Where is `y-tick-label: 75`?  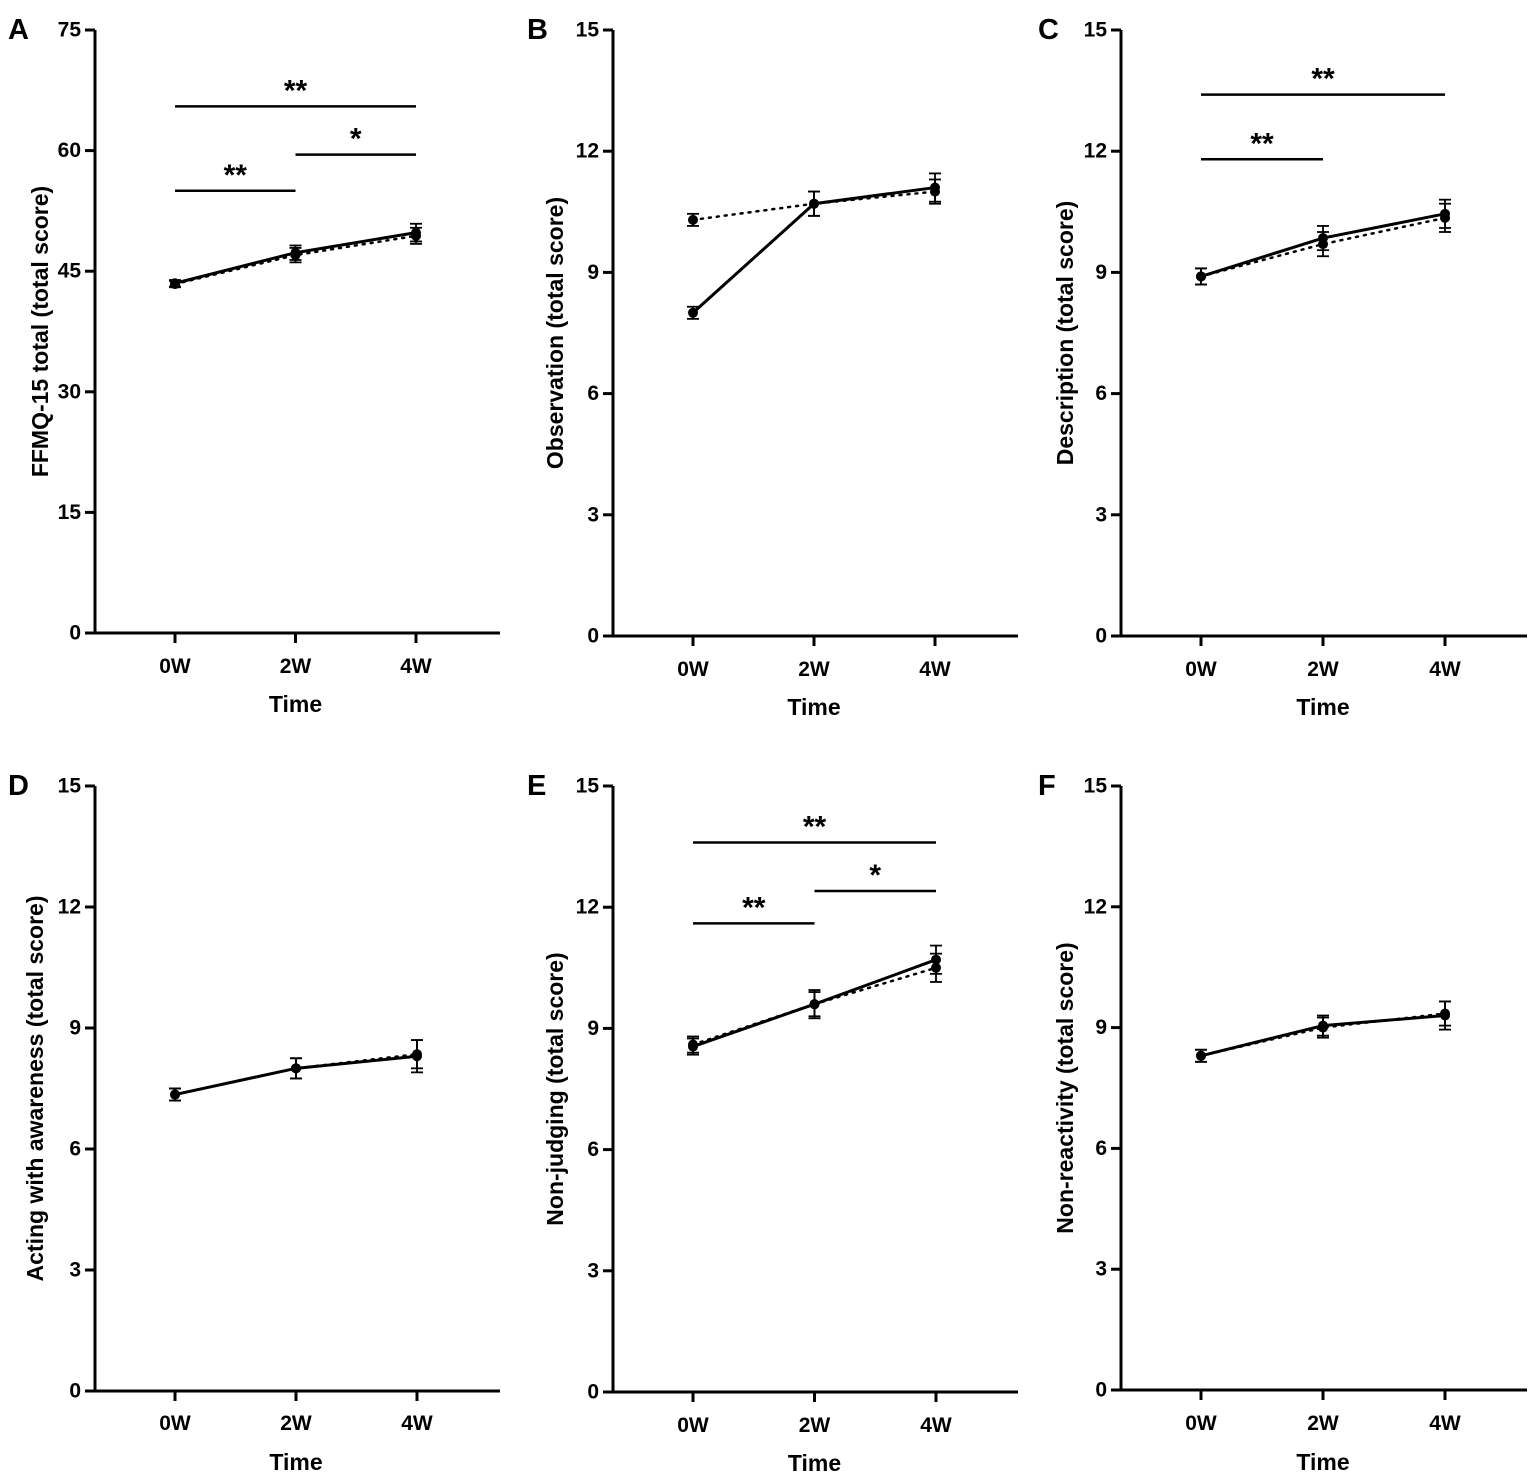
y-tick-label: 75 is located at coordinates (70, 30).